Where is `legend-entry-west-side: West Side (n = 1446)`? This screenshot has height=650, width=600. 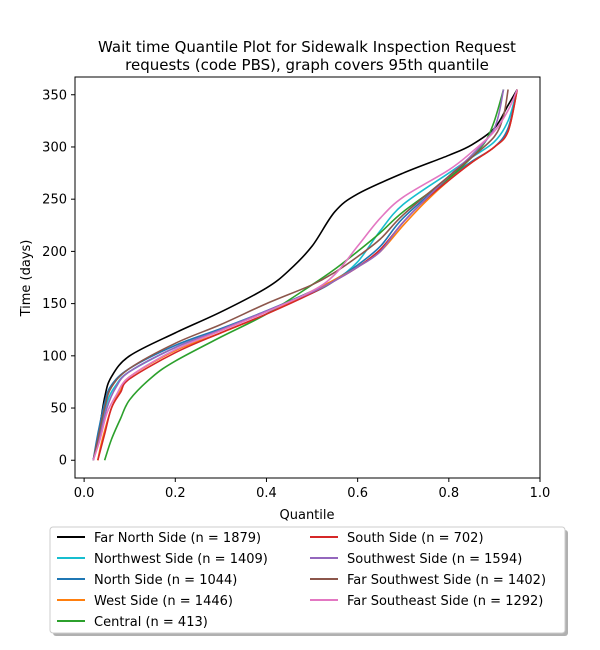
legend-entry-west-side: West Side (n = 1446) is located at coordinates (145, 601).